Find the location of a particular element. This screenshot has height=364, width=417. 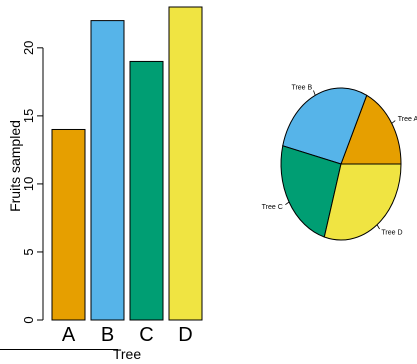

bar-c is located at coordinates (146, 190).